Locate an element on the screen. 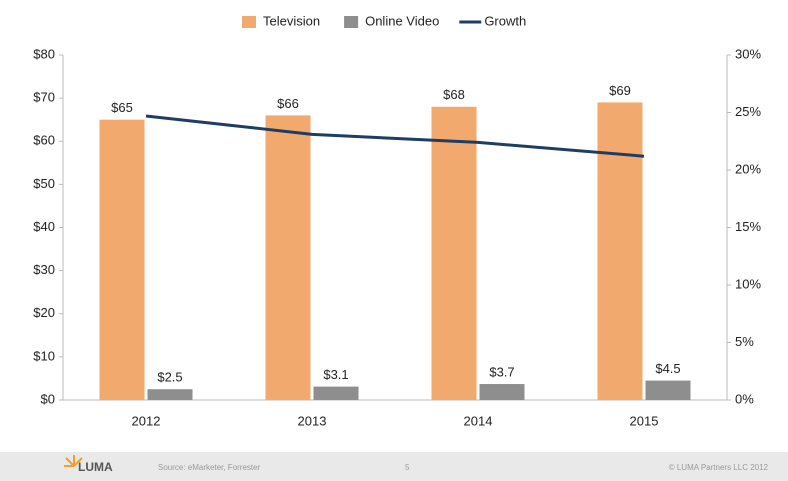 The height and width of the screenshot is (481, 788). y-tick-label: $40 is located at coordinates (44, 226).